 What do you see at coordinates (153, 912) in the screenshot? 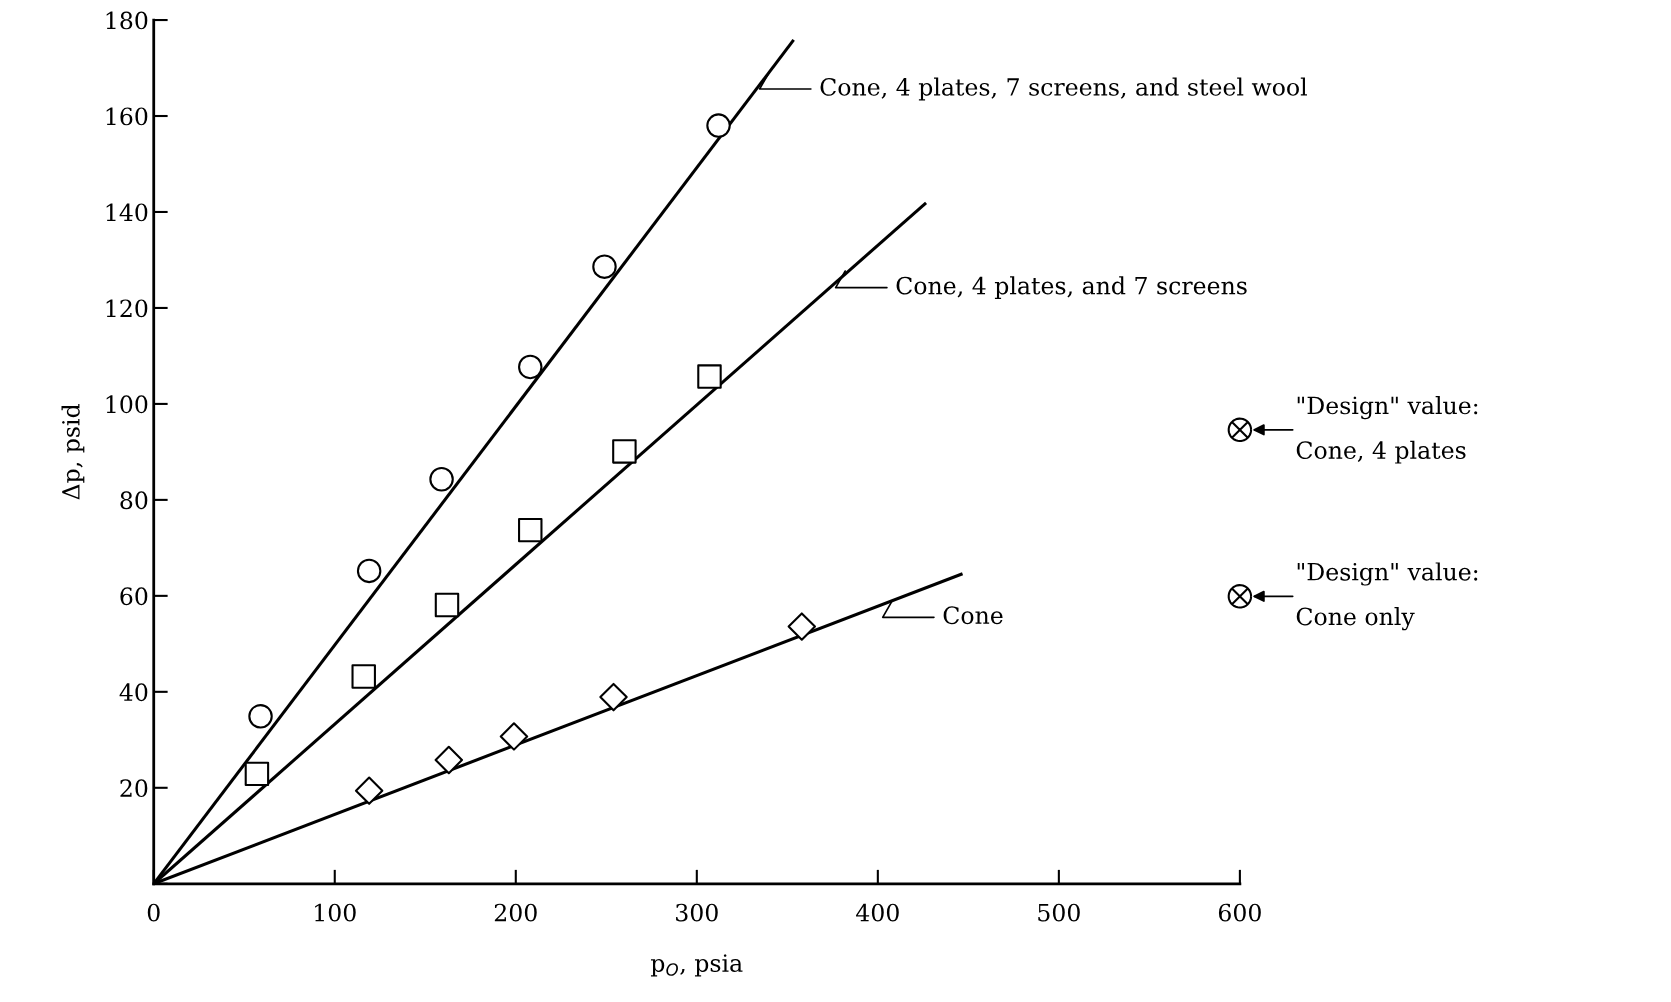
I see `x-tick-label: 0` at bounding box center [153, 912].